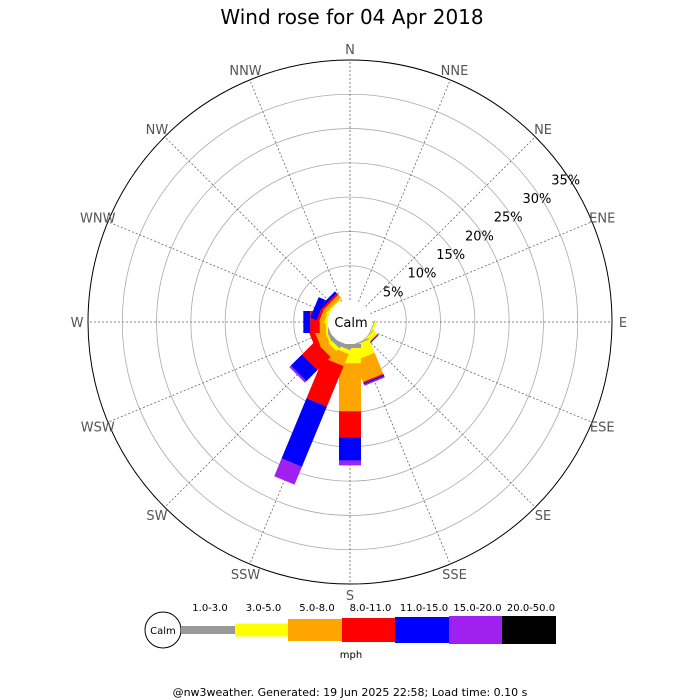 This screenshot has height=700, width=700. Describe the element at coordinates (481, 376) in the screenshot. I see `spoke-line-ese` at that location.